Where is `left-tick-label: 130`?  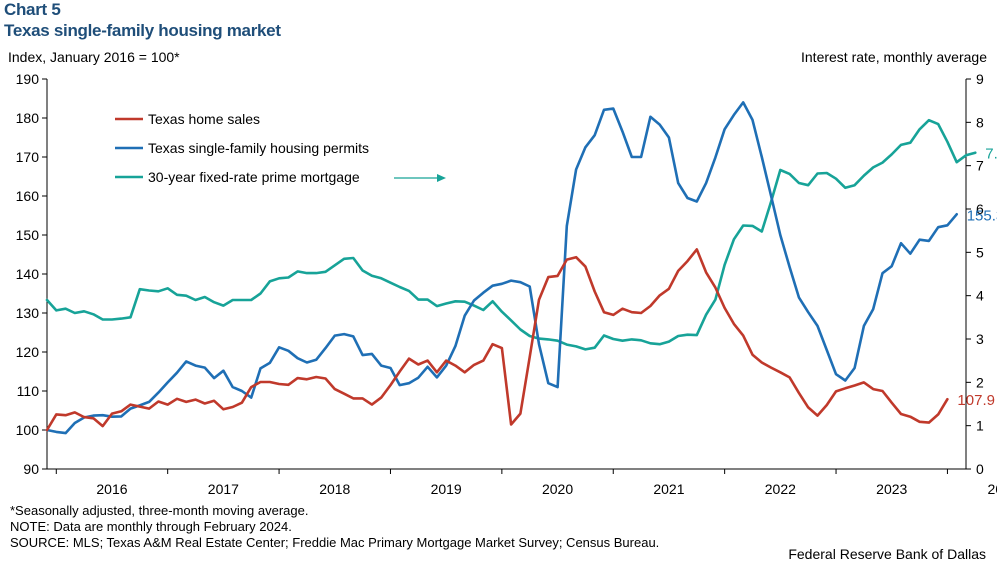
left-tick-label: 130 is located at coordinates (28, 313).